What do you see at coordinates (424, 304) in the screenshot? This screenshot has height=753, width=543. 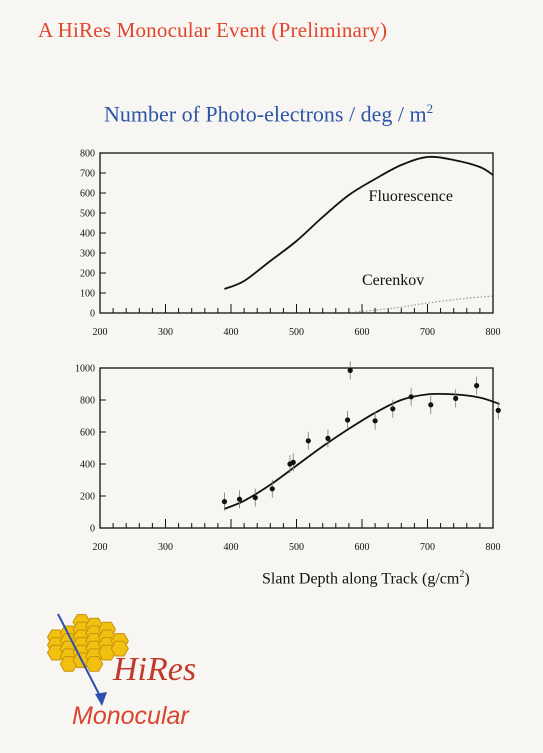 I see `cerenkov-series-line` at bounding box center [424, 304].